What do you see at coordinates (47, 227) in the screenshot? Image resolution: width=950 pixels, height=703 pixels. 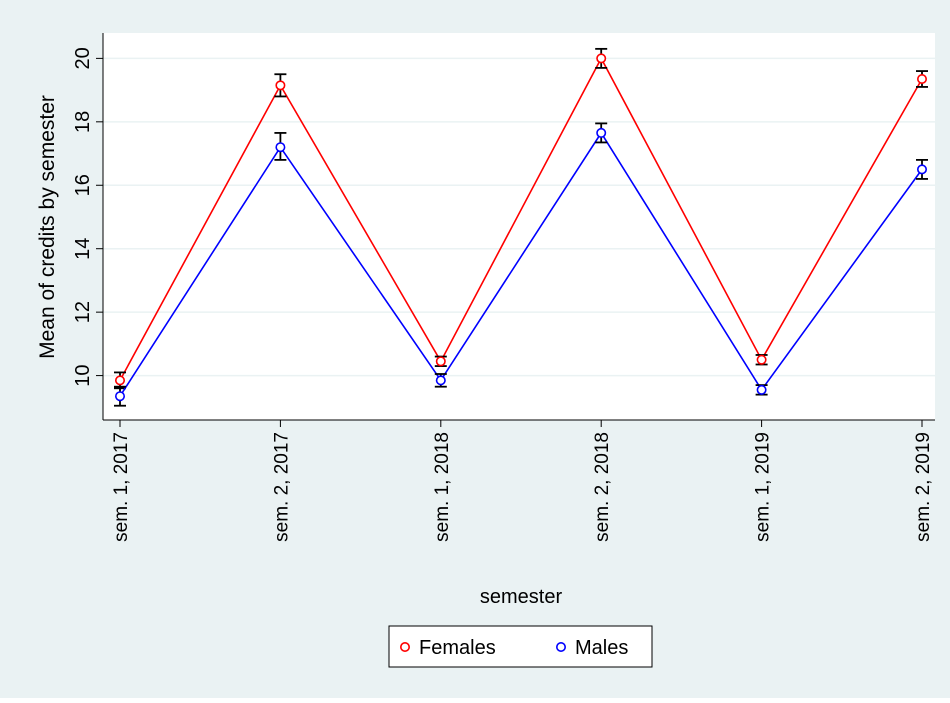 I see `y-axis-label: Mean of credits by semester` at bounding box center [47, 227].